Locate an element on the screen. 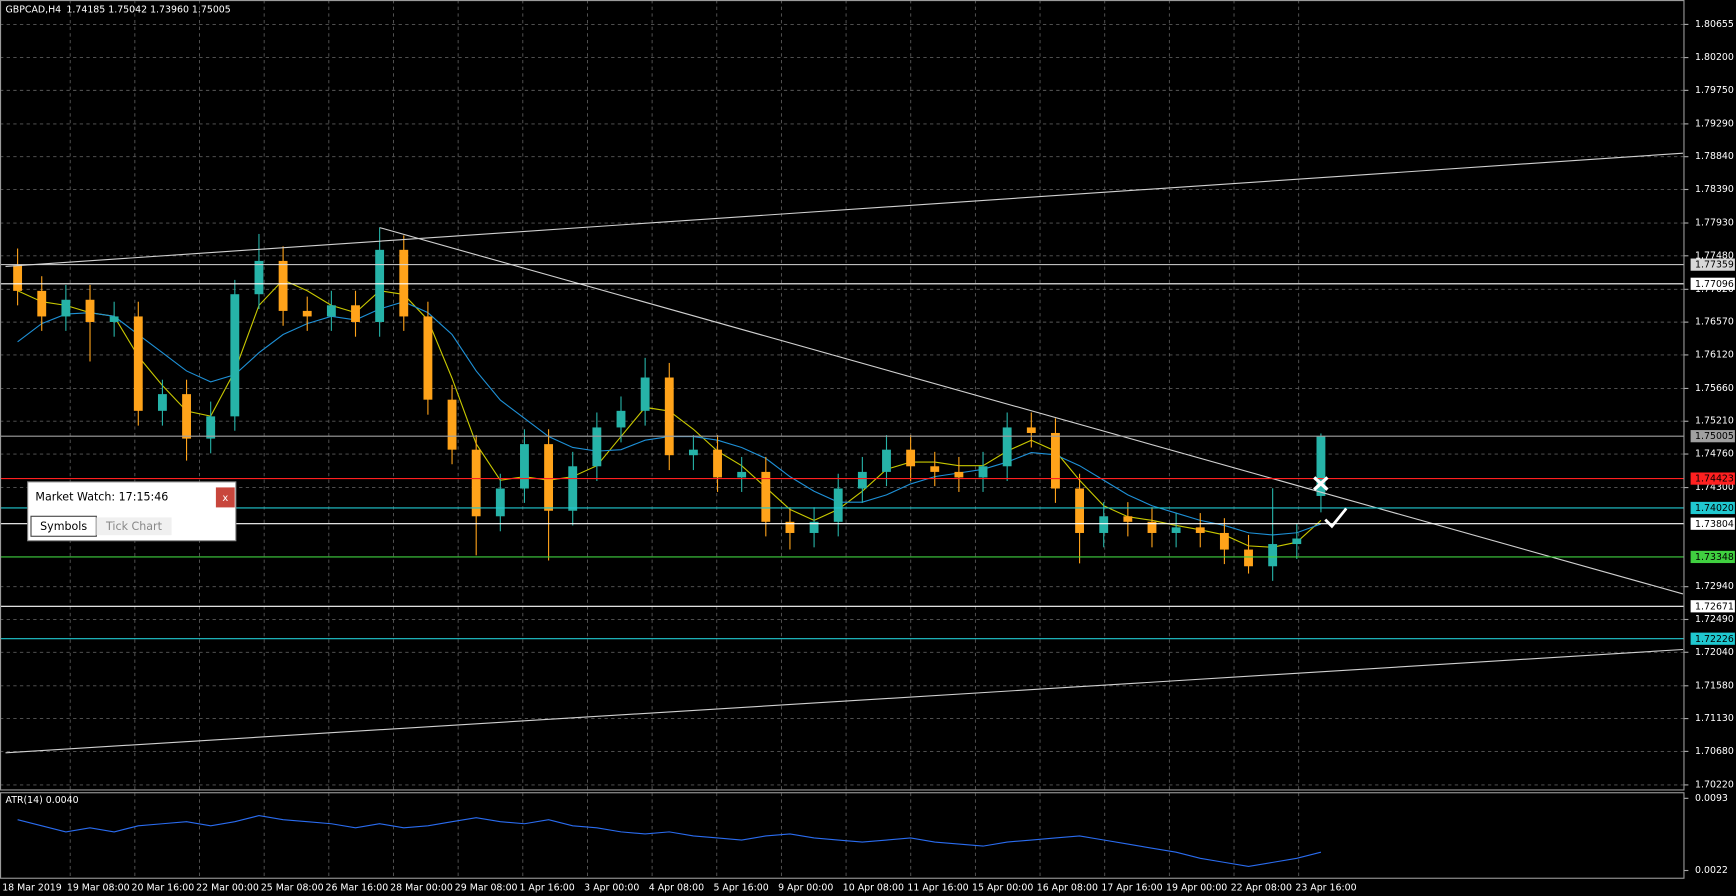 This screenshot has height=896, width=1736. atr-frame is located at coordinates (842, 835).